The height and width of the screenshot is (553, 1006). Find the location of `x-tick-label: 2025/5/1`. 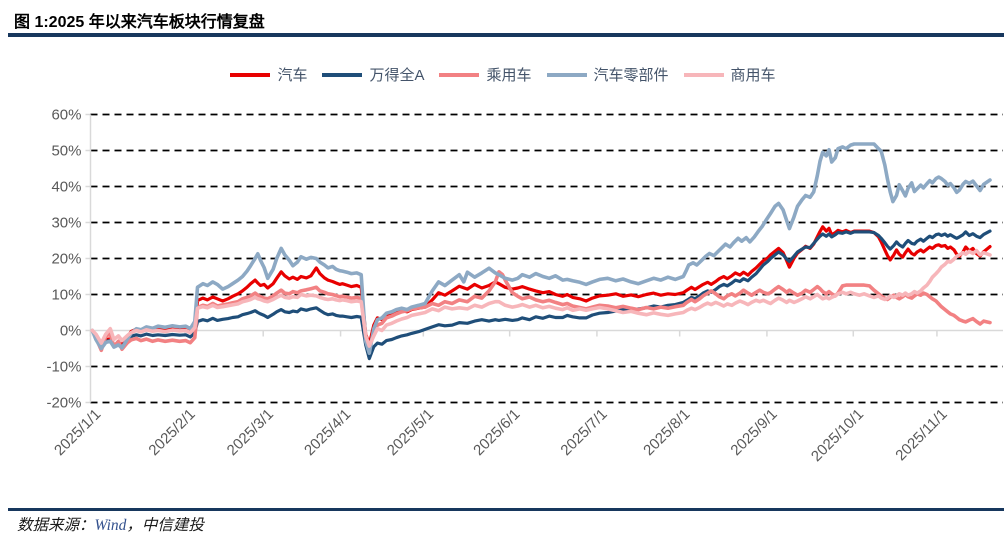

x-tick-label: 2025/5/1 is located at coordinates (410, 432).